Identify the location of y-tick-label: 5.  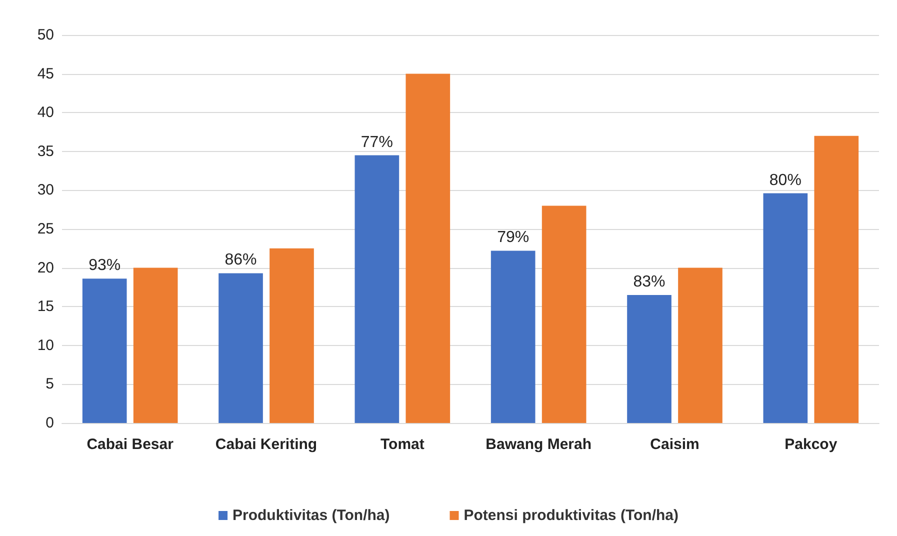
(50, 384).